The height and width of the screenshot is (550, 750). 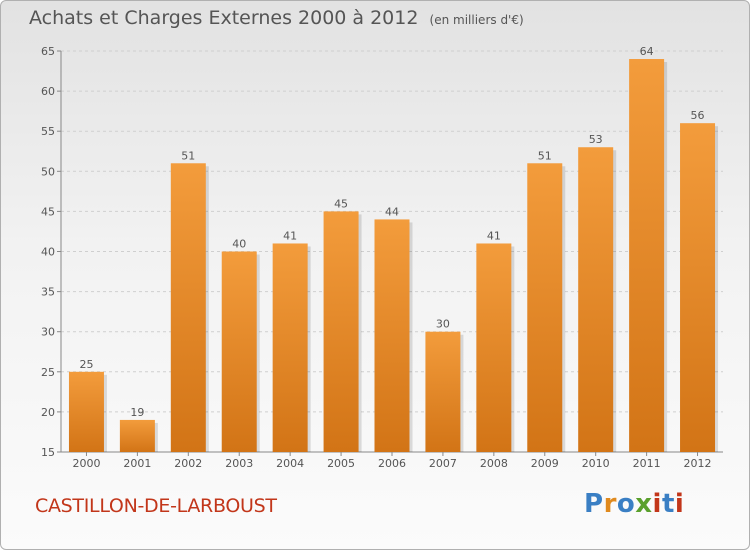 I want to click on x-tick-label: 2007, so click(x=443, y=463).